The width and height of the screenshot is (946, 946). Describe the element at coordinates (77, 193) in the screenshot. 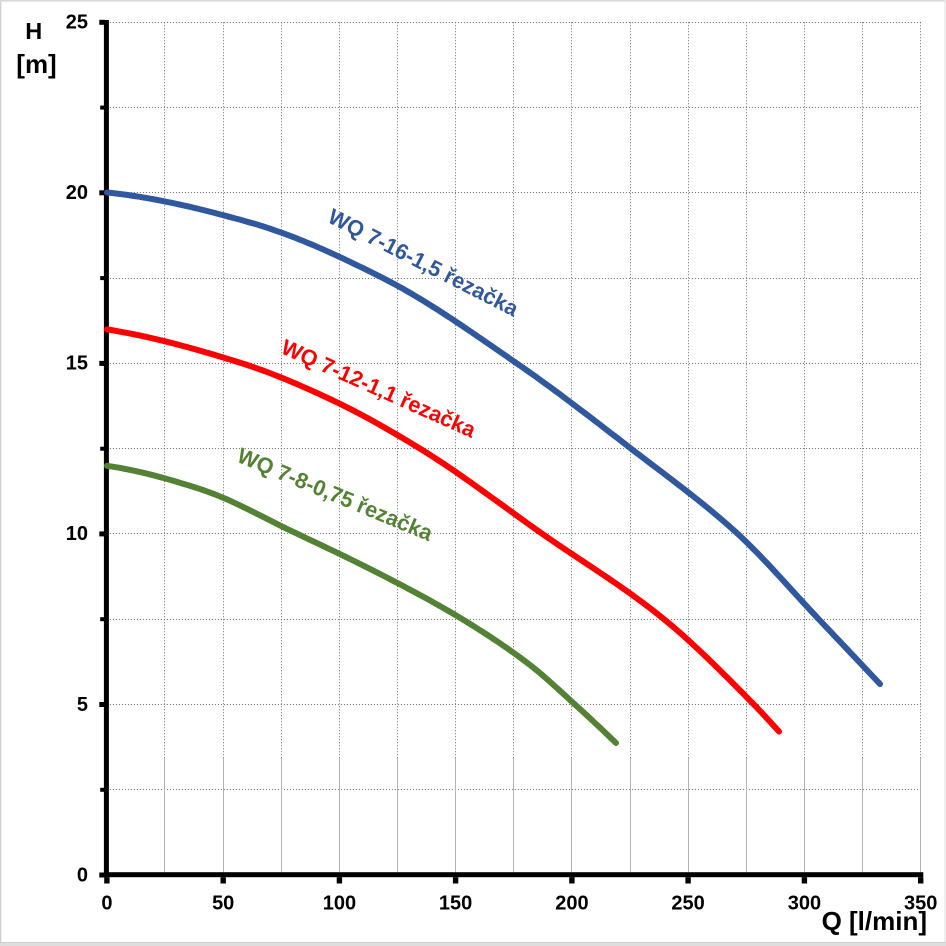

I see `svg-text: 20` at that location.